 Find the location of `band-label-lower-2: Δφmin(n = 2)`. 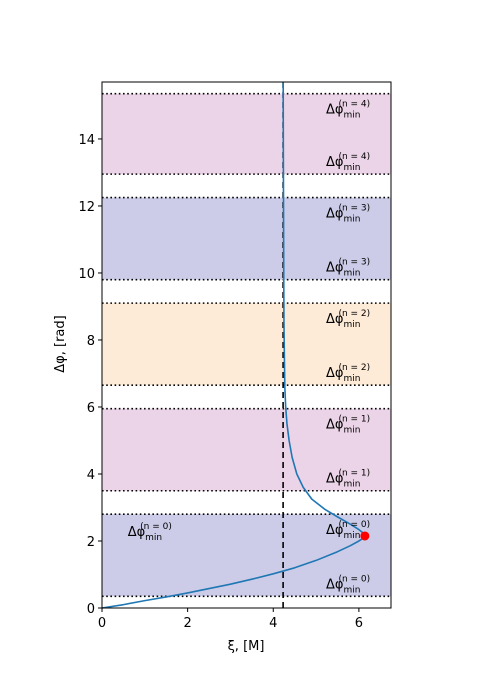

band-label-lower-2: Δφmin(n = 2) is located at coordinates (348, 373).